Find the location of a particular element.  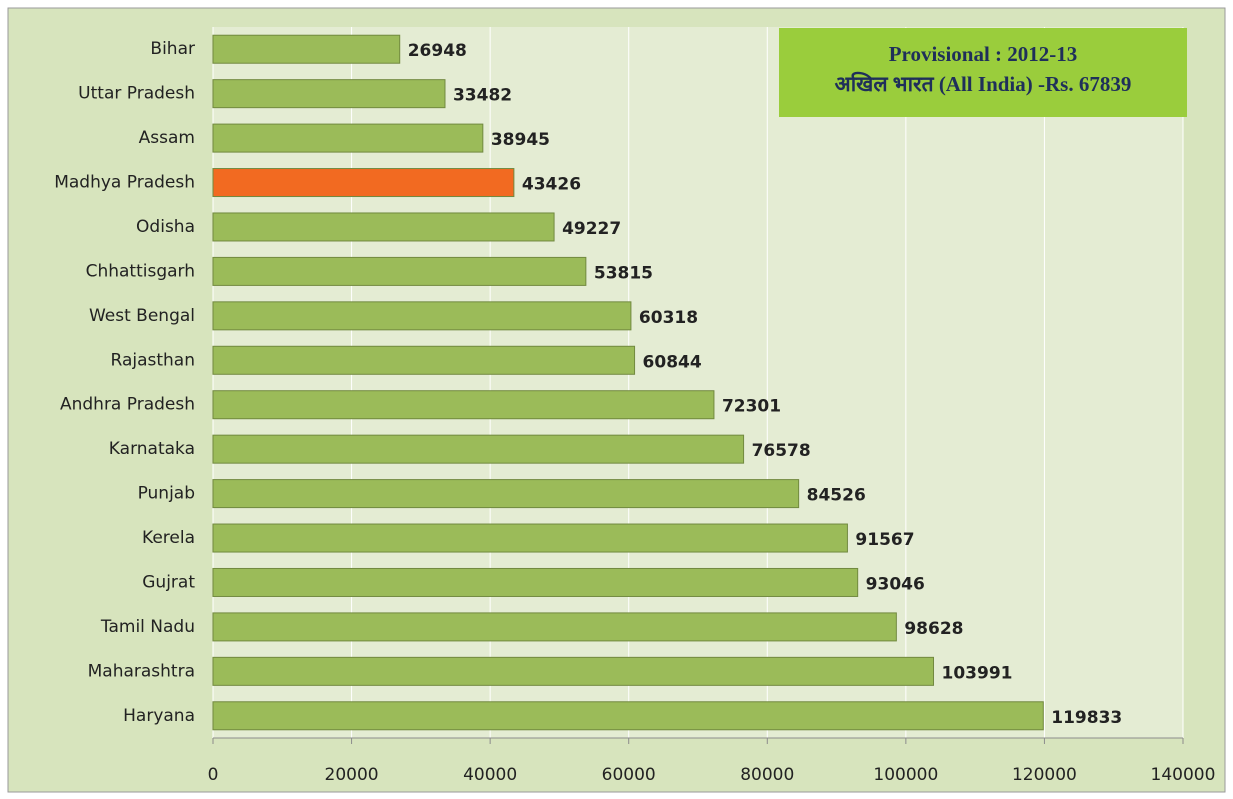

x-tick-label: 60000 is located at coordinates (629, 775).